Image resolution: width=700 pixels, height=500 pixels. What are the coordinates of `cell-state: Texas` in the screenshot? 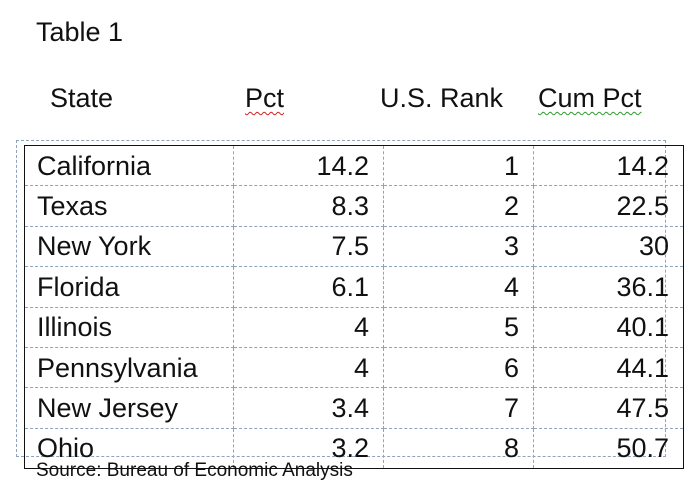 It's located at (129, 206).